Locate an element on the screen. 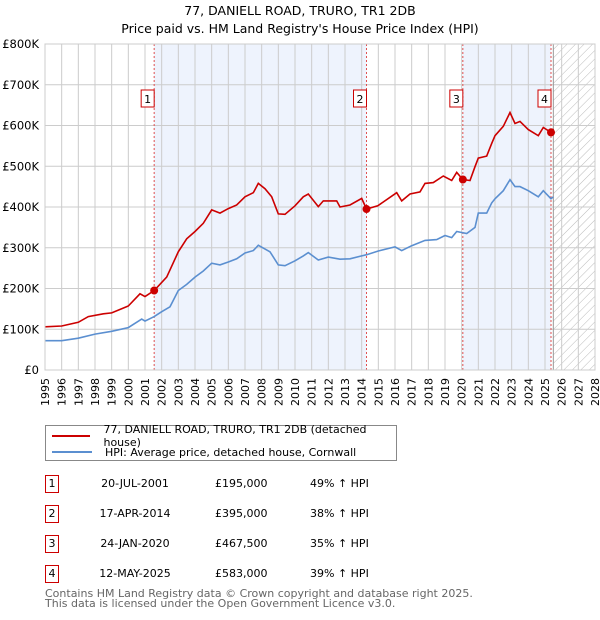 This screenshot has height=620, width=600. y-tick-label: £800K is located at coordinates (20, 44).